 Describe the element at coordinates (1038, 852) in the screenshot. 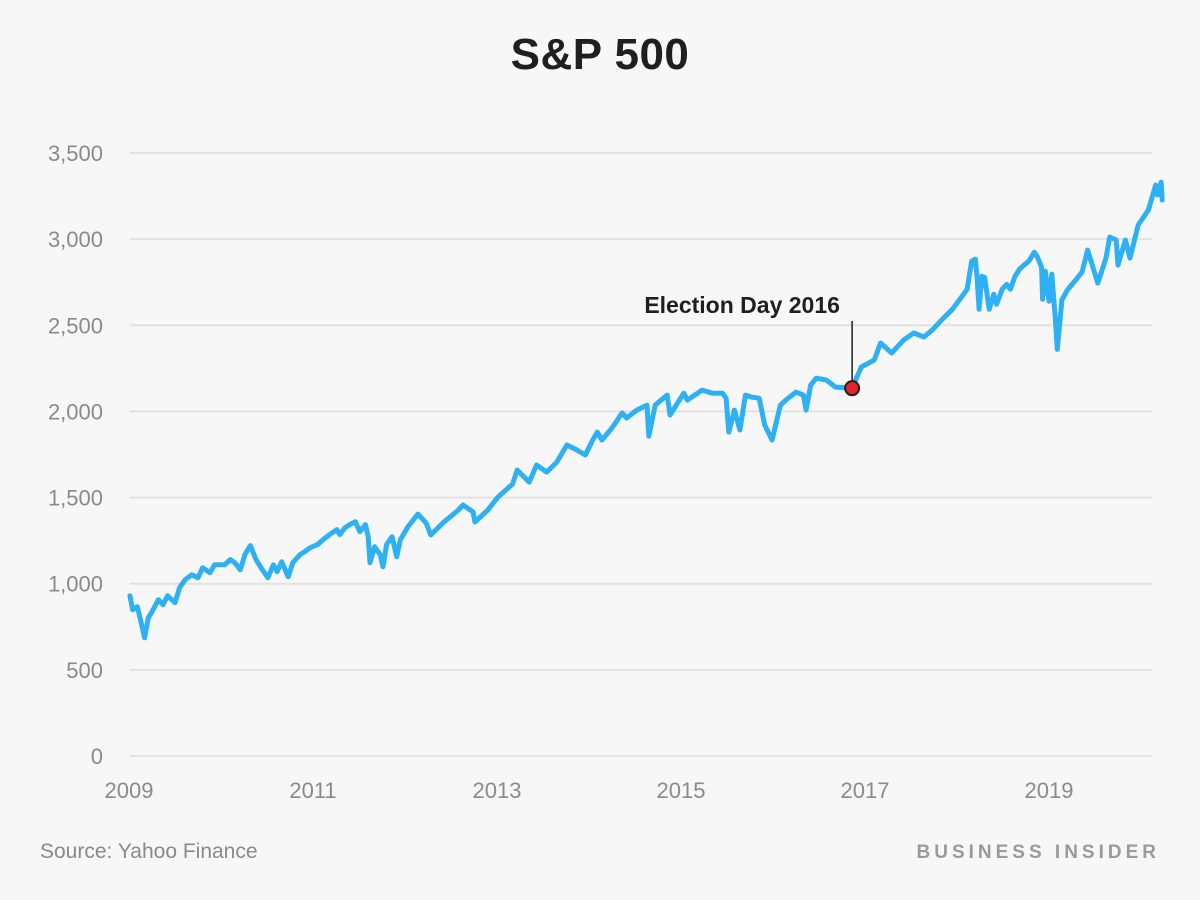

I see `brand-logo: BUSINESS INSIDER` at that location.